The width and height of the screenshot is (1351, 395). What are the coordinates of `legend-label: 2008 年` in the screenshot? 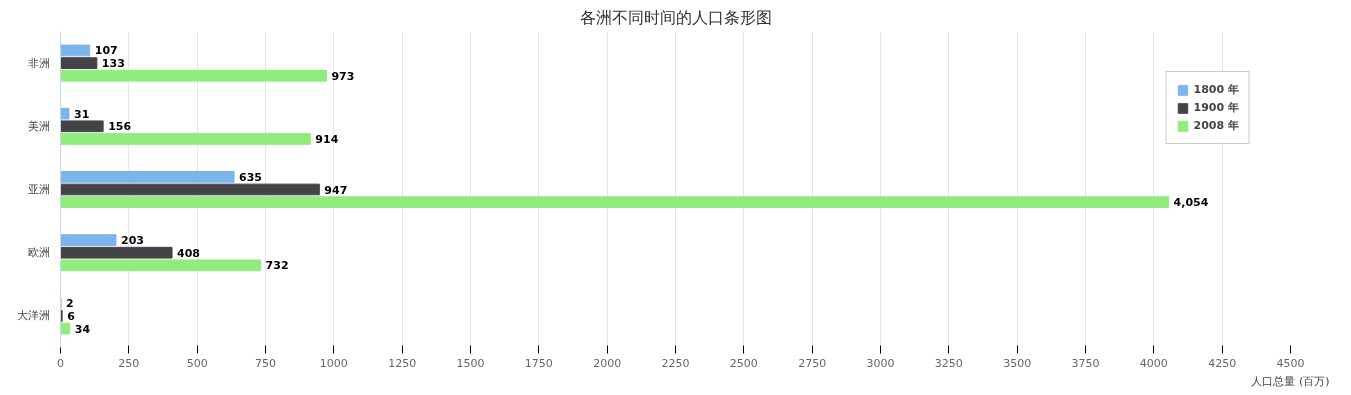 It's located at (1216, 125).